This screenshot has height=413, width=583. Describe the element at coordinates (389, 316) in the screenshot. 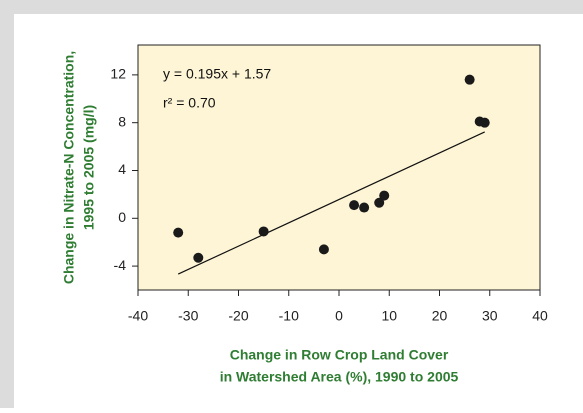

I see `x-tick-label: 10` at that location.